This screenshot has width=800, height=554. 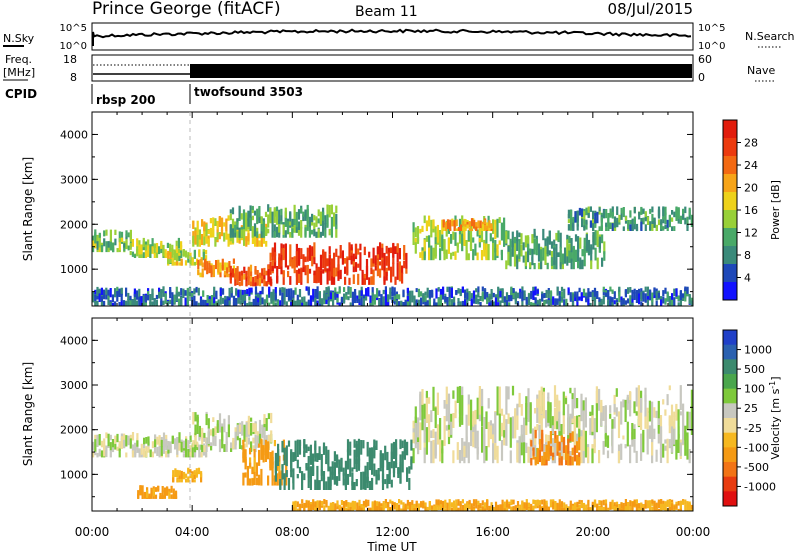 I want to click on date-label: 08/Jul/2015, so click(x=650, y=9).